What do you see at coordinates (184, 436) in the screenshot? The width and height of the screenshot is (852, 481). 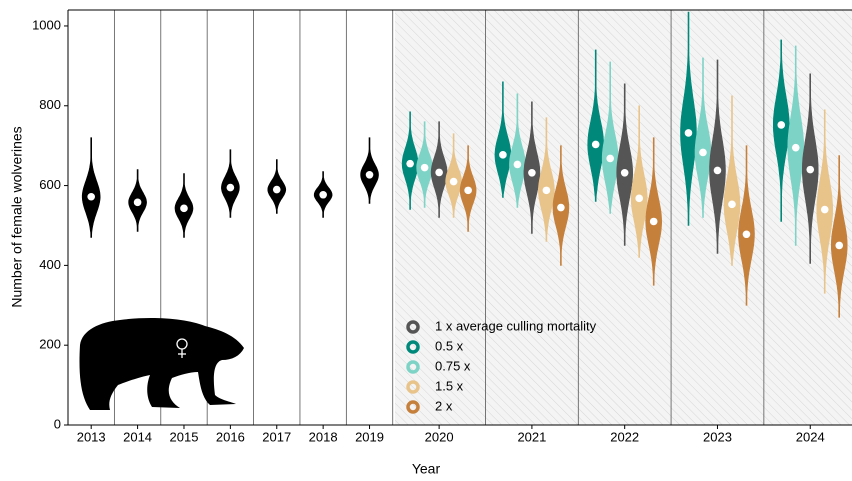 I see `x-tick-label: 2015` at bounding box center [184, 436].